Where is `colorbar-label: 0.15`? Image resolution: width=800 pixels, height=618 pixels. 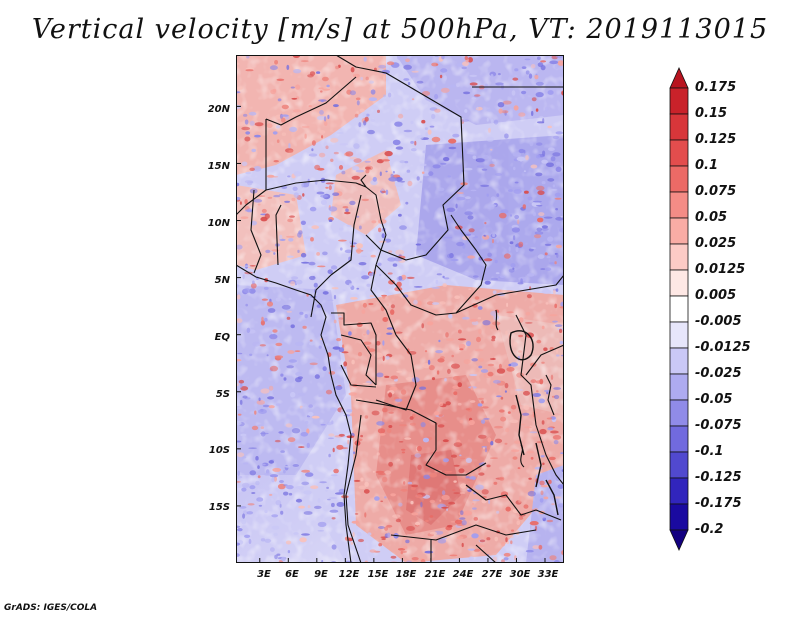
colorbar-label: 0.15 is located at coordinates (711, 113).